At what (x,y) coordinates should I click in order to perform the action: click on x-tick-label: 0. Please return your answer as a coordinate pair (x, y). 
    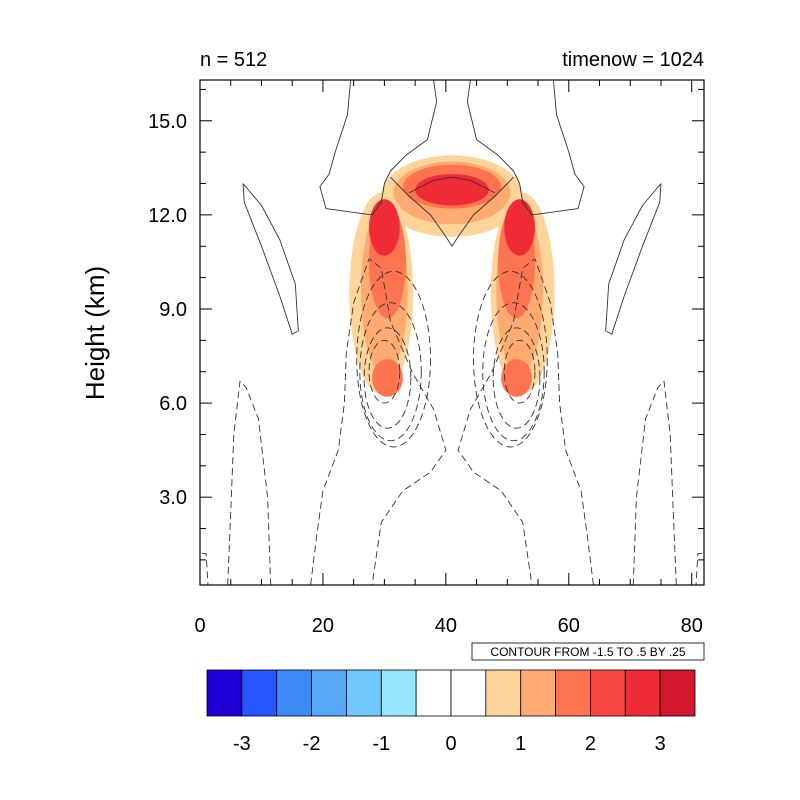
    Looking at the image, I should click on (199, 626).